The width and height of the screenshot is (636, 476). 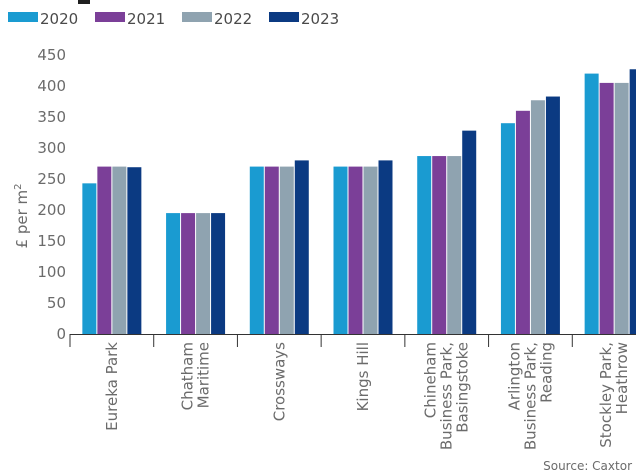 What do you see at coordinates (51, 179) in the screenshot?
I see `y-tick-label-250: 250` at bounding box center [51, 179].